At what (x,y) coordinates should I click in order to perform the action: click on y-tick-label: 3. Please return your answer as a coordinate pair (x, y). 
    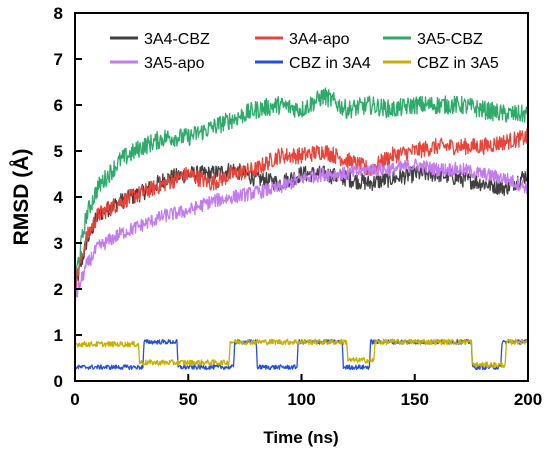
    Looking at the image, I should click on (58, 243).